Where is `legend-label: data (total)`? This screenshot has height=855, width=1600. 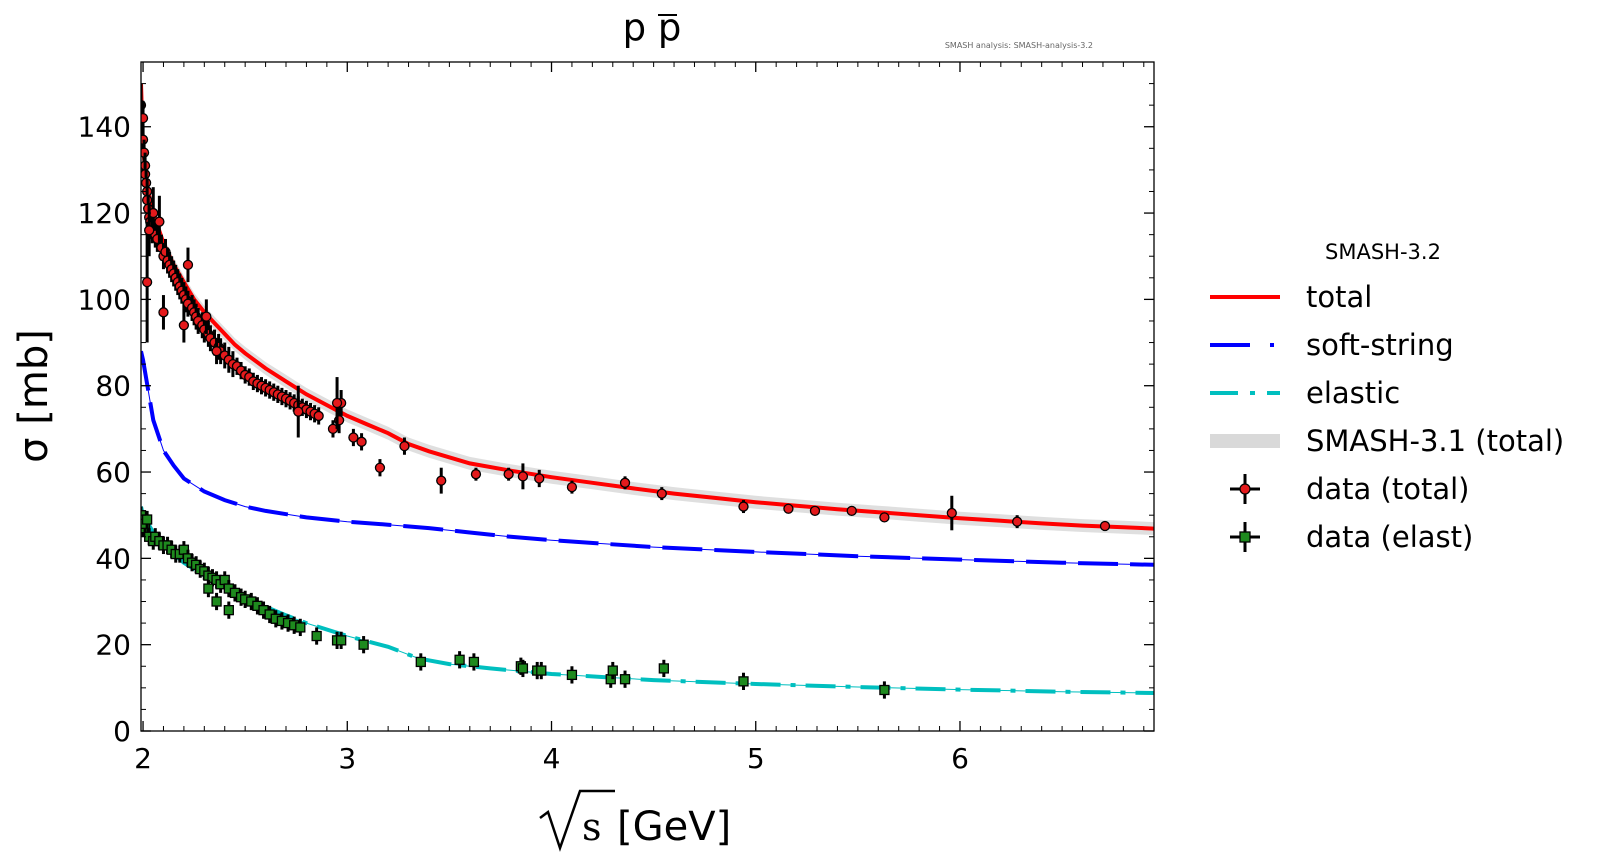 legend-label: data (total) is located at coordinates (1387, 489).